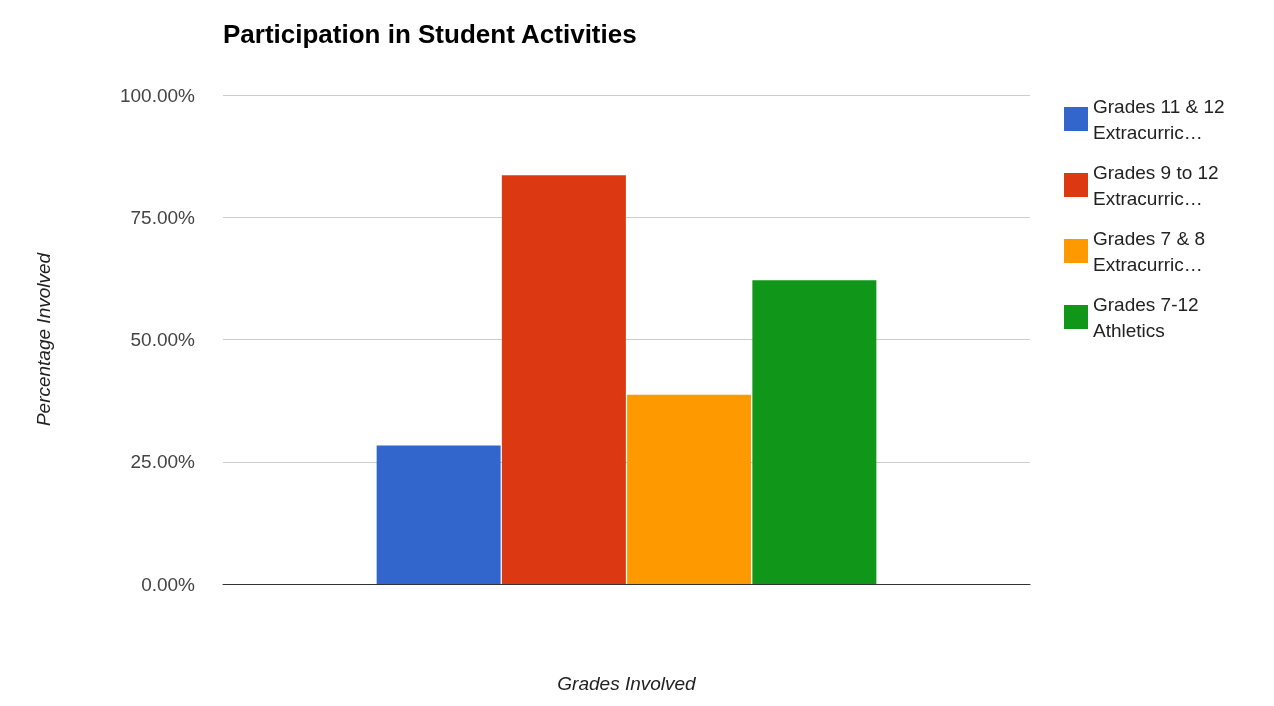  What do you see at coordinates (168, 584) in the screenshot?
I see `y-tick-label: 0.00%` at bounding box center [168, 584].